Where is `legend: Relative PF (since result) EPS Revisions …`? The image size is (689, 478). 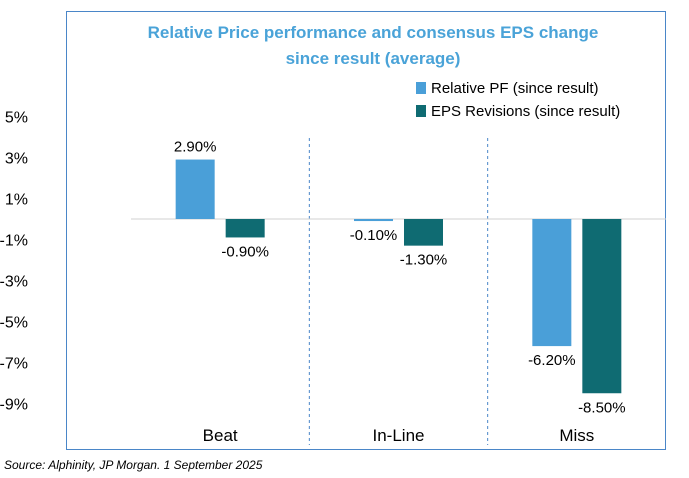 legend: Relative PF (since result) EPS Revisions … is located at coordinates (518, 100).